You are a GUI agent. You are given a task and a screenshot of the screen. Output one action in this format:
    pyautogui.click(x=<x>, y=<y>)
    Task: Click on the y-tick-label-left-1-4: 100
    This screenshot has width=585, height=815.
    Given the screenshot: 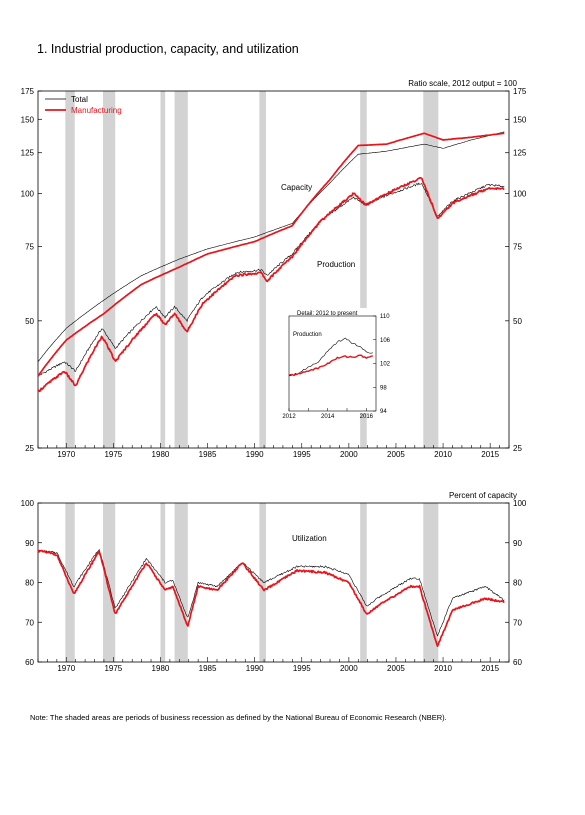 What is the action you would take?
    pyautogui.click(x=28, y=503)
    